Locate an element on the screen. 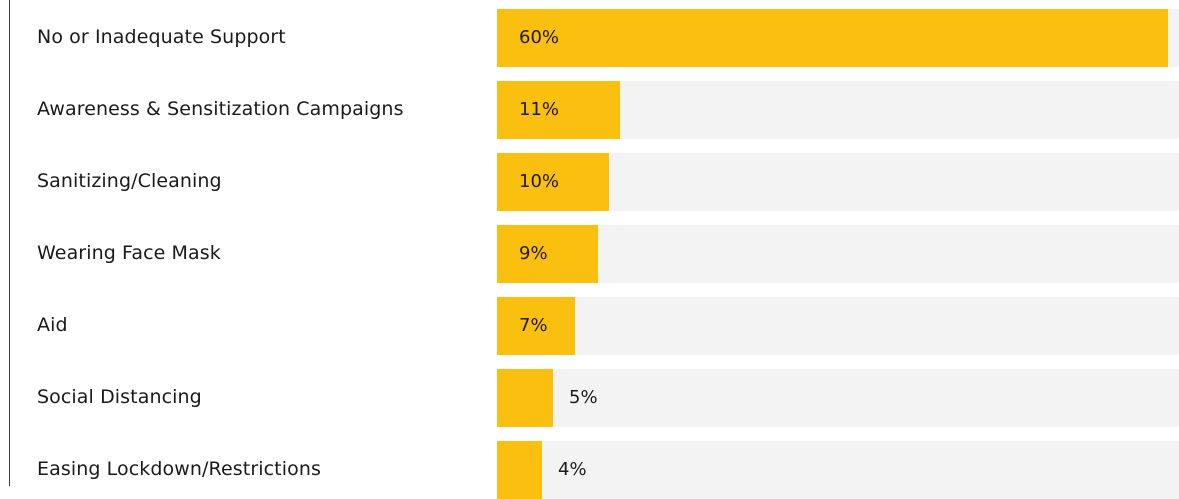  bar-row: No or Inadequate Support 60% is located at coordinates (589, 37).